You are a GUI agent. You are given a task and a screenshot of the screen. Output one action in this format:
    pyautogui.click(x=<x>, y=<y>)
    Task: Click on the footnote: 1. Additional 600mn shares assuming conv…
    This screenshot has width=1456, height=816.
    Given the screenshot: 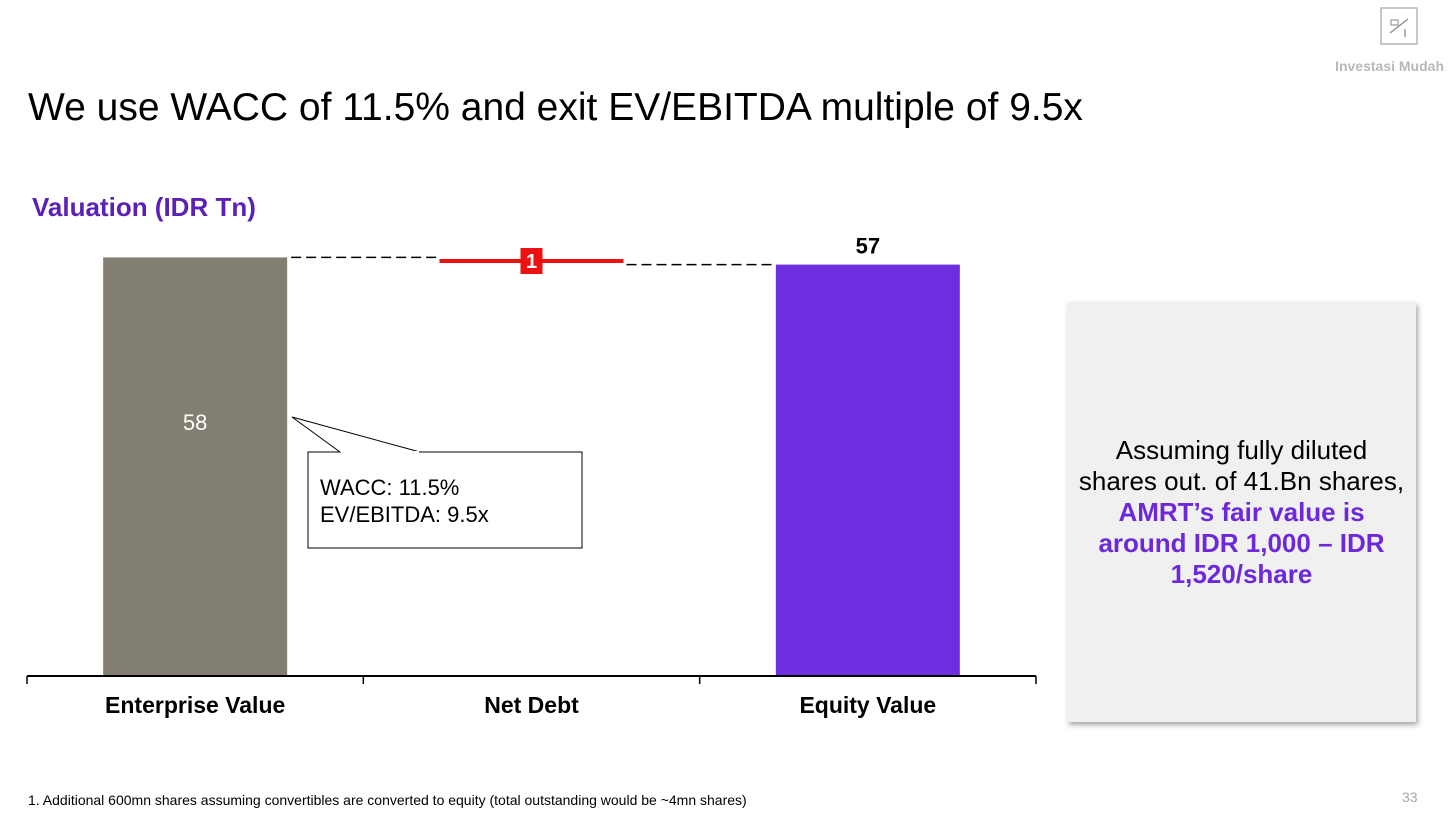 What is the action you would take?
    pyautogui.click(x=387, y=800)
    